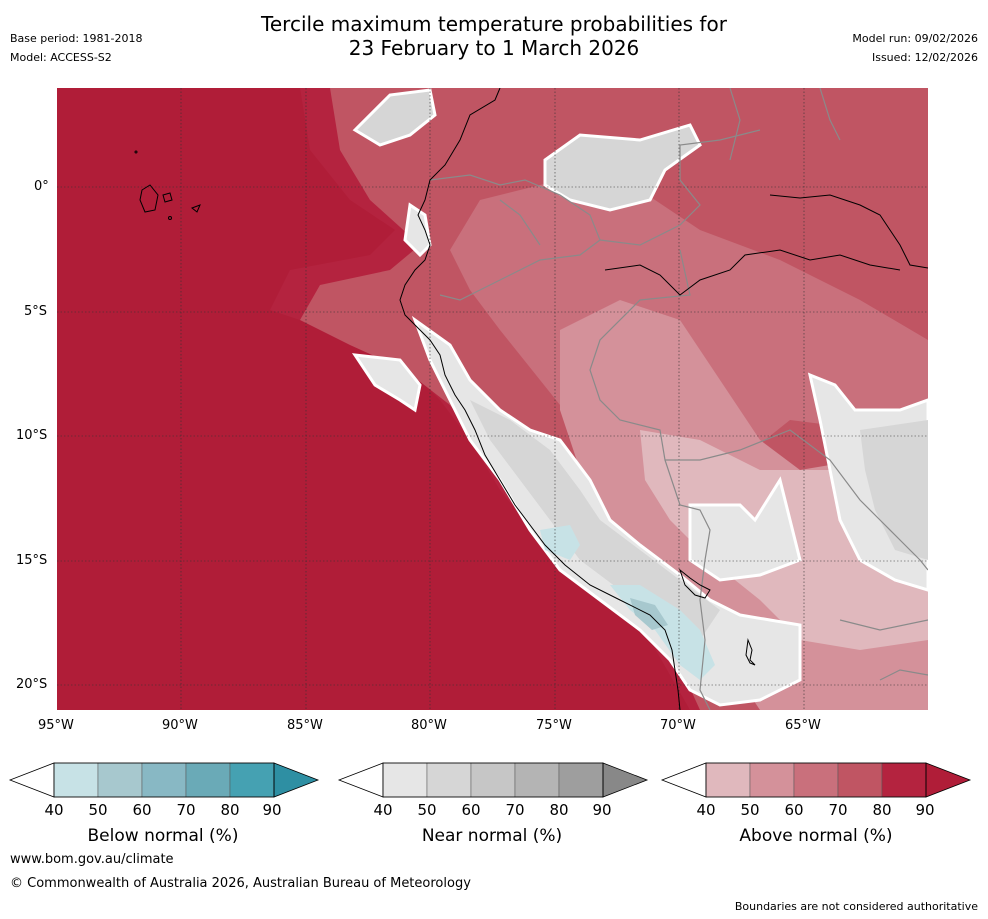 This screenshot has width=988, height=919. Describe the element at coordinates (61, 57) in the screenshot. I see `model-name: Model: ACCESS-S2` at that location.